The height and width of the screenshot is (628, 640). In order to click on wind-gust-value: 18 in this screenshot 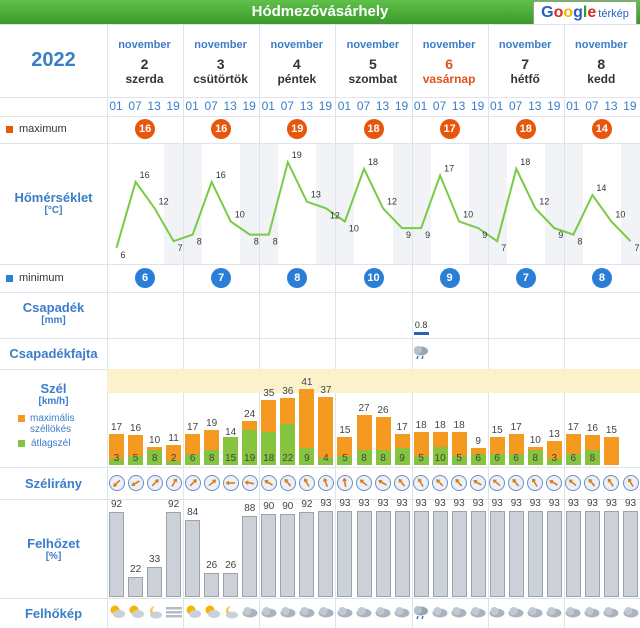, I will do `click(459, 425)`.